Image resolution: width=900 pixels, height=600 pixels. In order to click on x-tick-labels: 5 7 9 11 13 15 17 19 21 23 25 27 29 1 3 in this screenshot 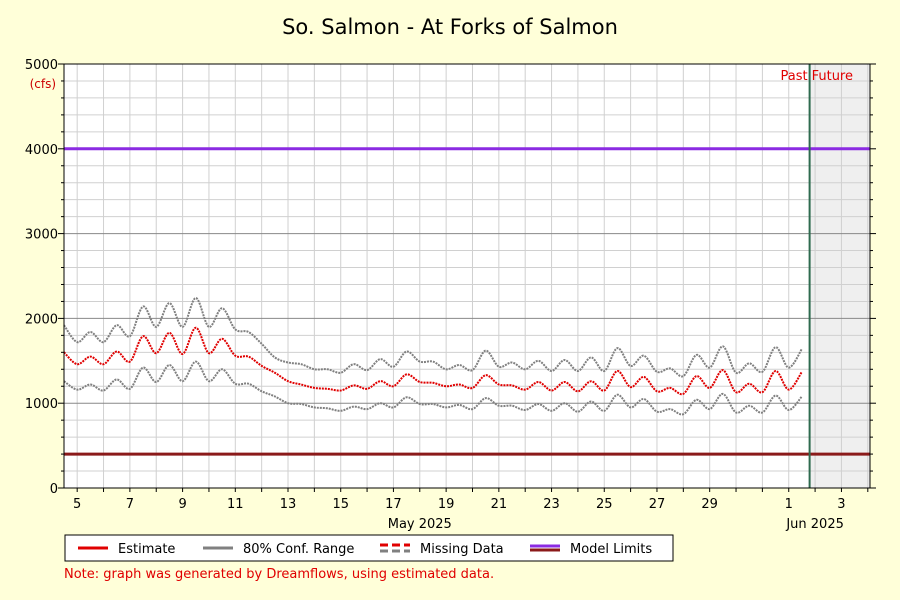, I will do `click(459, 504)`.